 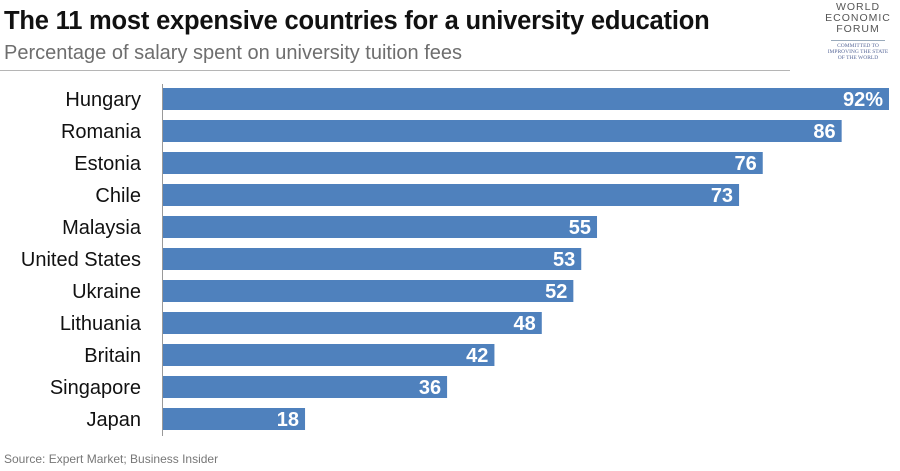 I want to click on bar-ukraine, so click(x=368, y=291).